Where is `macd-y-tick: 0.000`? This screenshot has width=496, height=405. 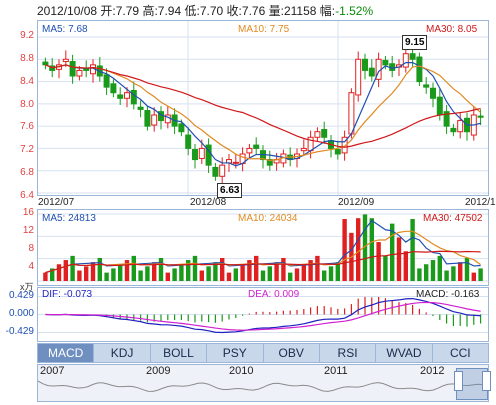
macd-y-tick: 0.000 is located at coordinates (21, 313).